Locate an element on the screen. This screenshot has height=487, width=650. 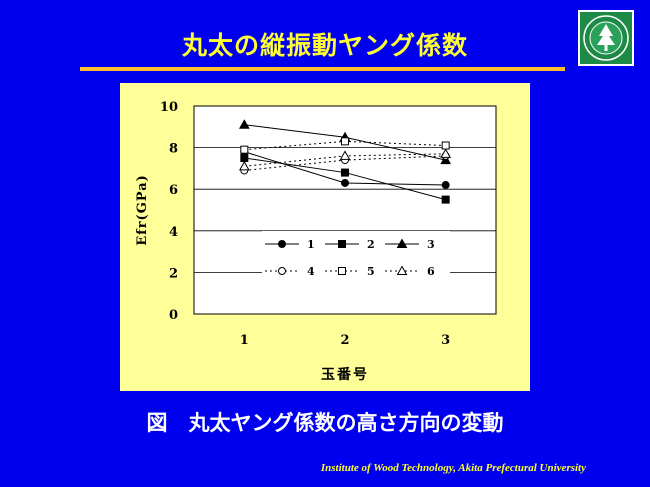
y-tick-label-10: 10 is located at coordinates (169, 107).